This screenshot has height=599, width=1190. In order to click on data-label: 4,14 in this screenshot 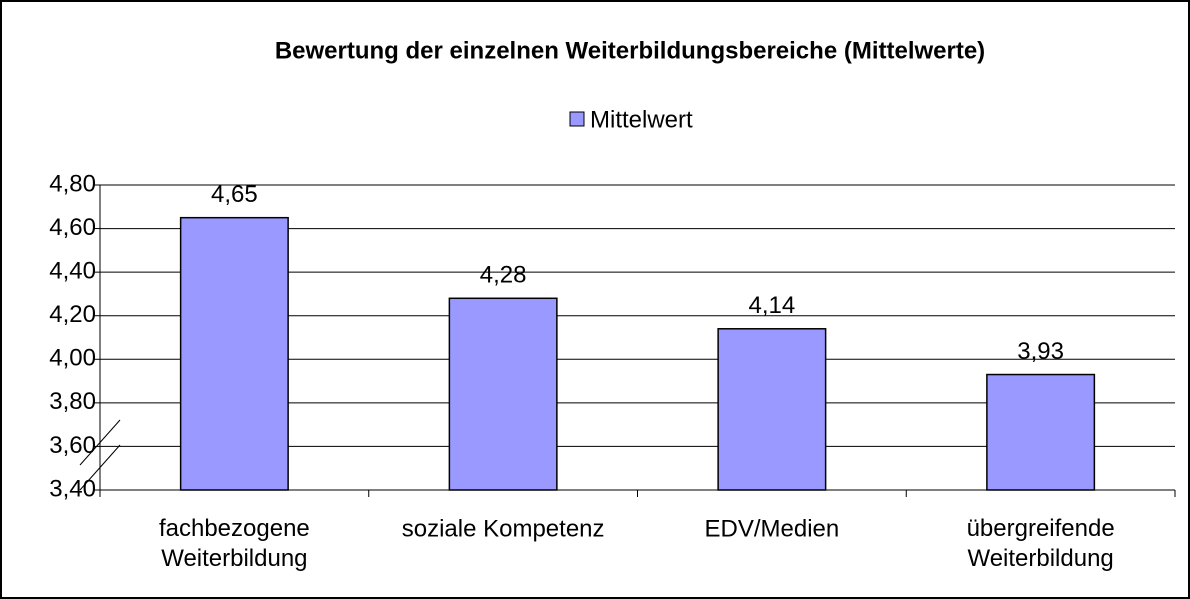, I will do `click(772, 305)`.